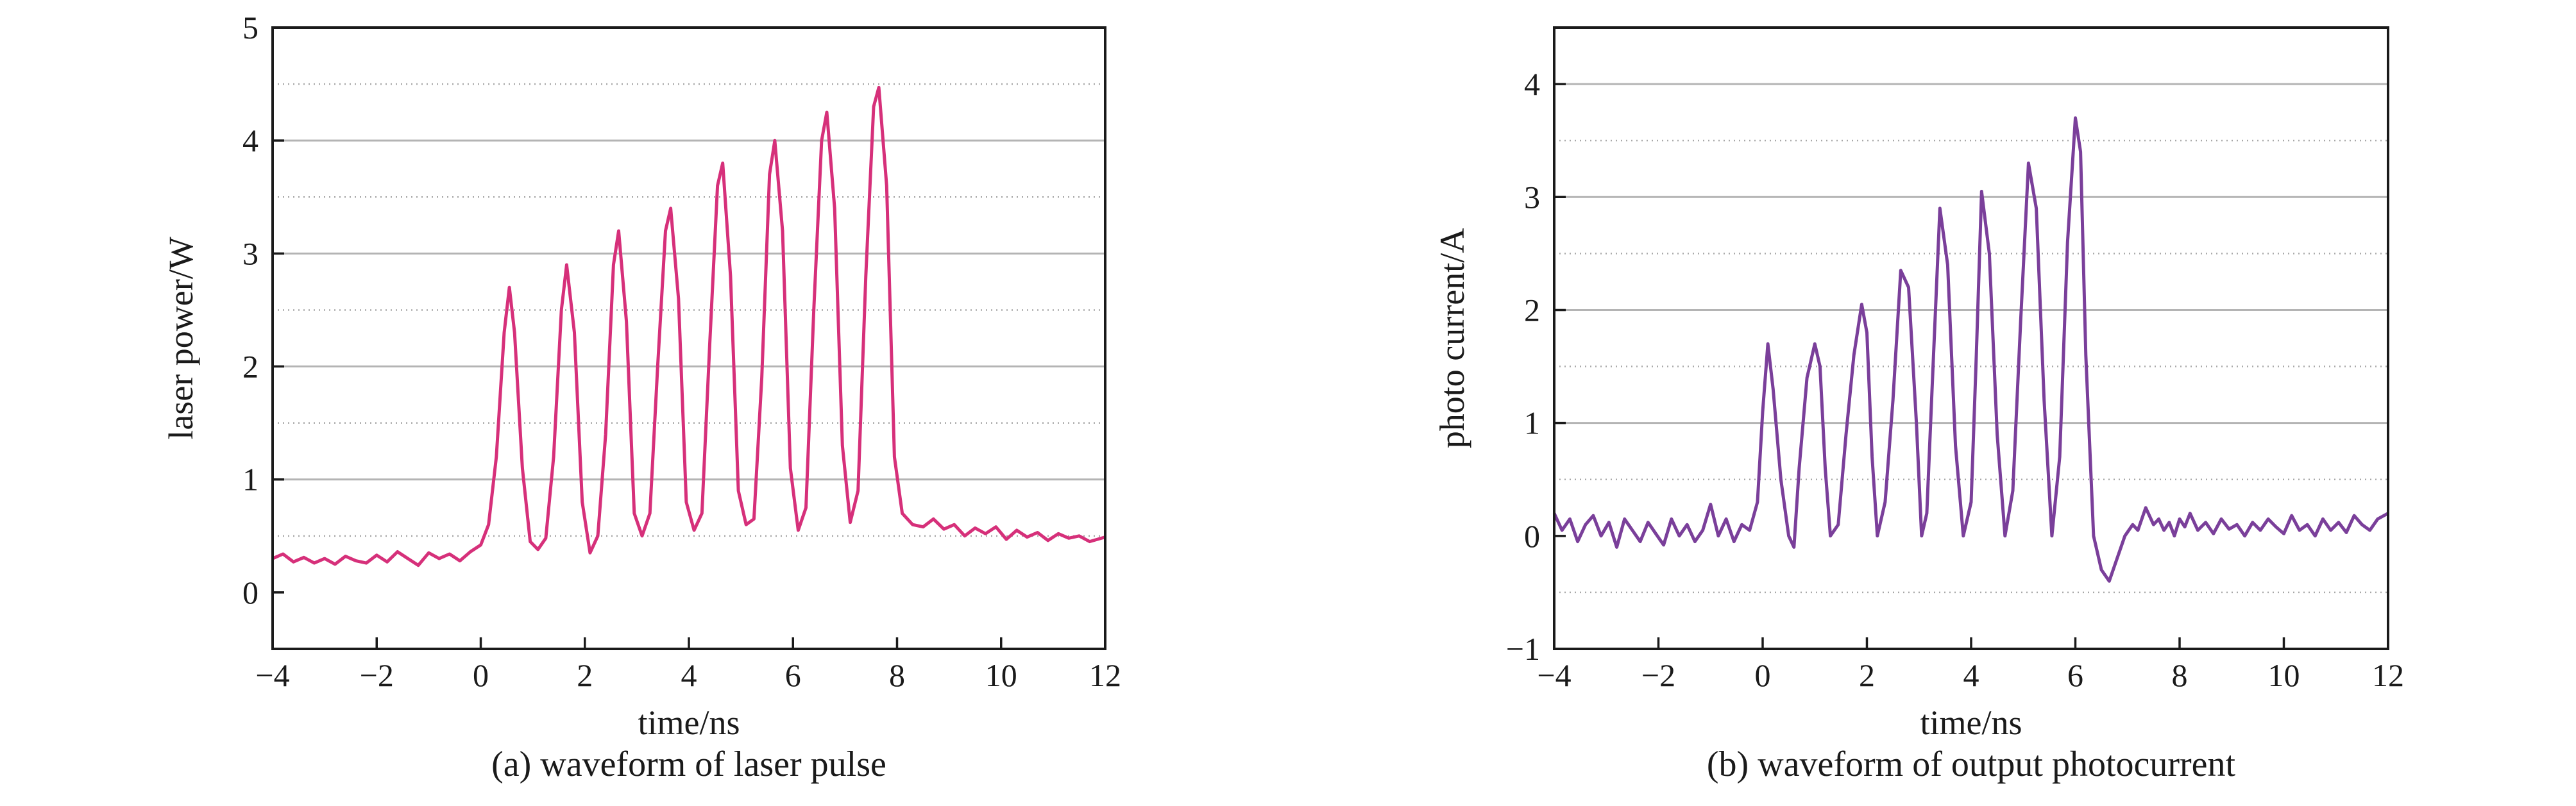  I want to click on y-axis-label: photo current/A, so click(1452, 338).